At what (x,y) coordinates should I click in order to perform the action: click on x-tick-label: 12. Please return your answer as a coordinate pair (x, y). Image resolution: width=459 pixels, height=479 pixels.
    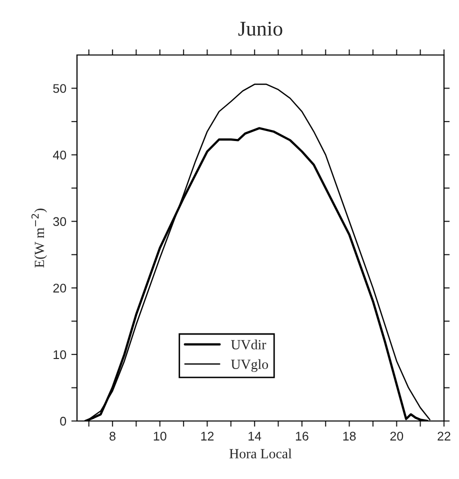
    Looking at the image, I should click on (207, 436).